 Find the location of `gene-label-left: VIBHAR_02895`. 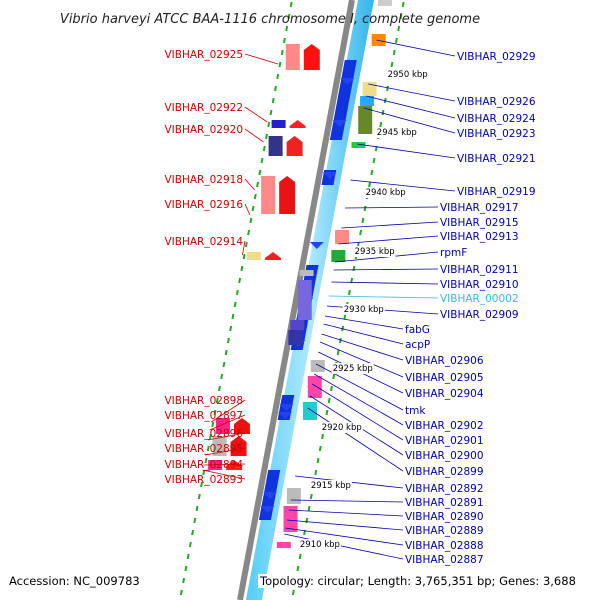

gene-label-left: VIBHAR_02895 is located at coordinates (203, 449).